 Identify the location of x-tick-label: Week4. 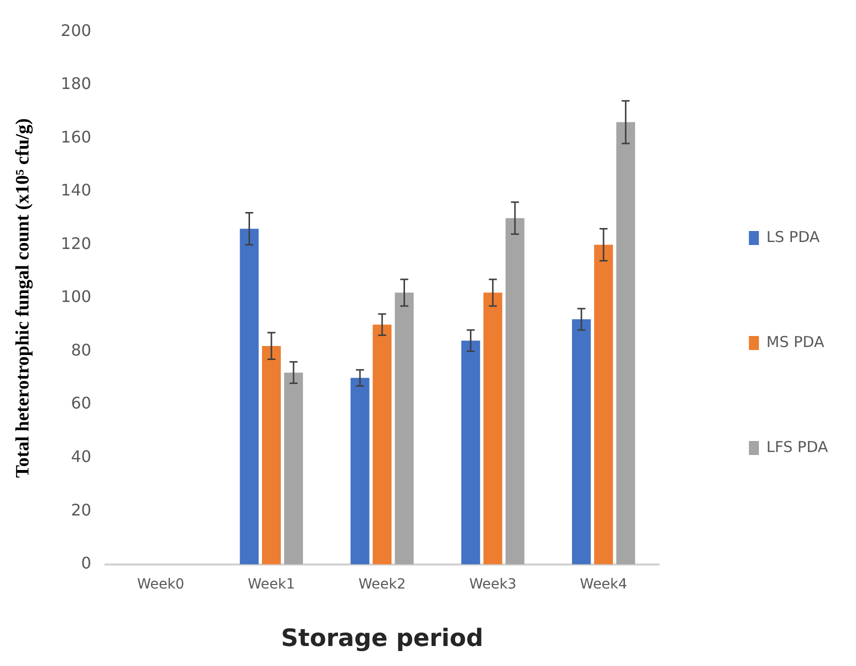
(604, 584).